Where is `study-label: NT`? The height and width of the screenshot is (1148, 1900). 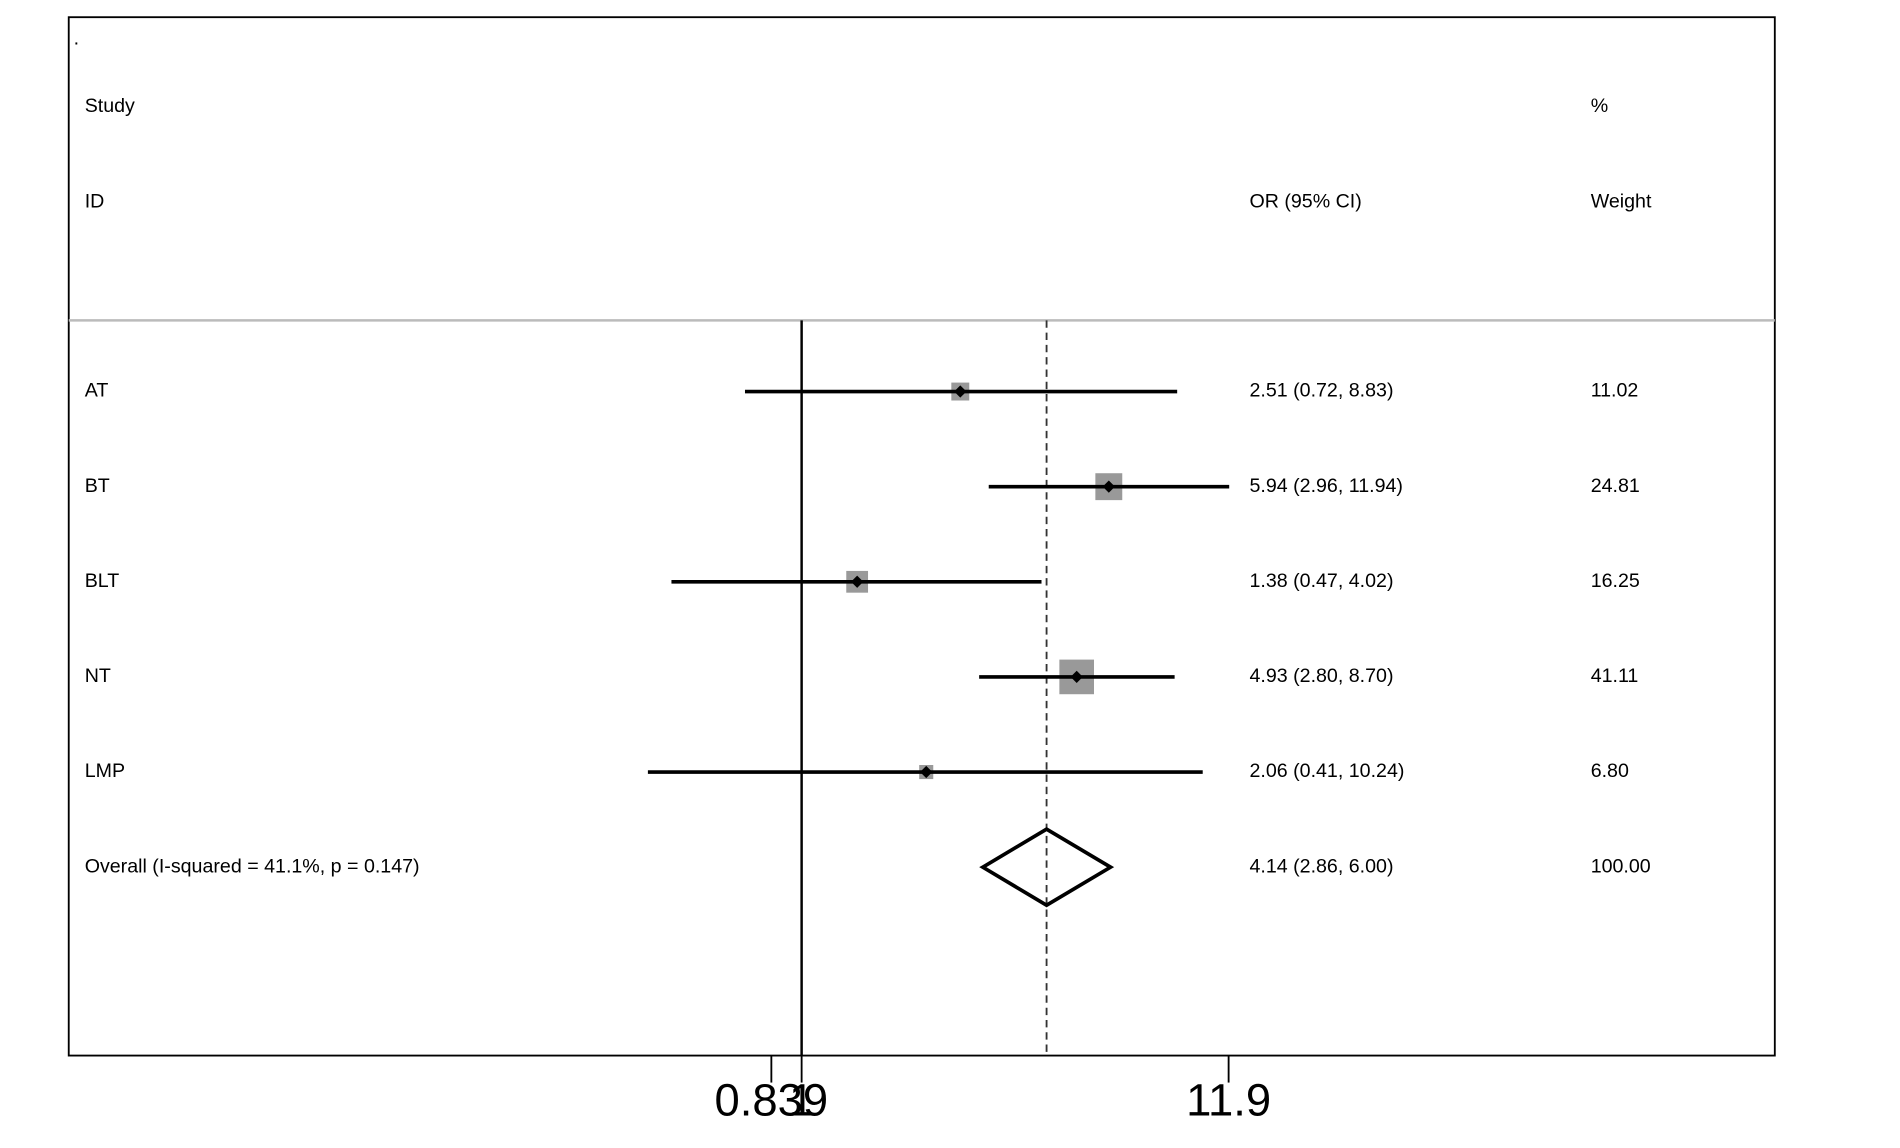
study-label: NT is located at coordinates (98, 676).